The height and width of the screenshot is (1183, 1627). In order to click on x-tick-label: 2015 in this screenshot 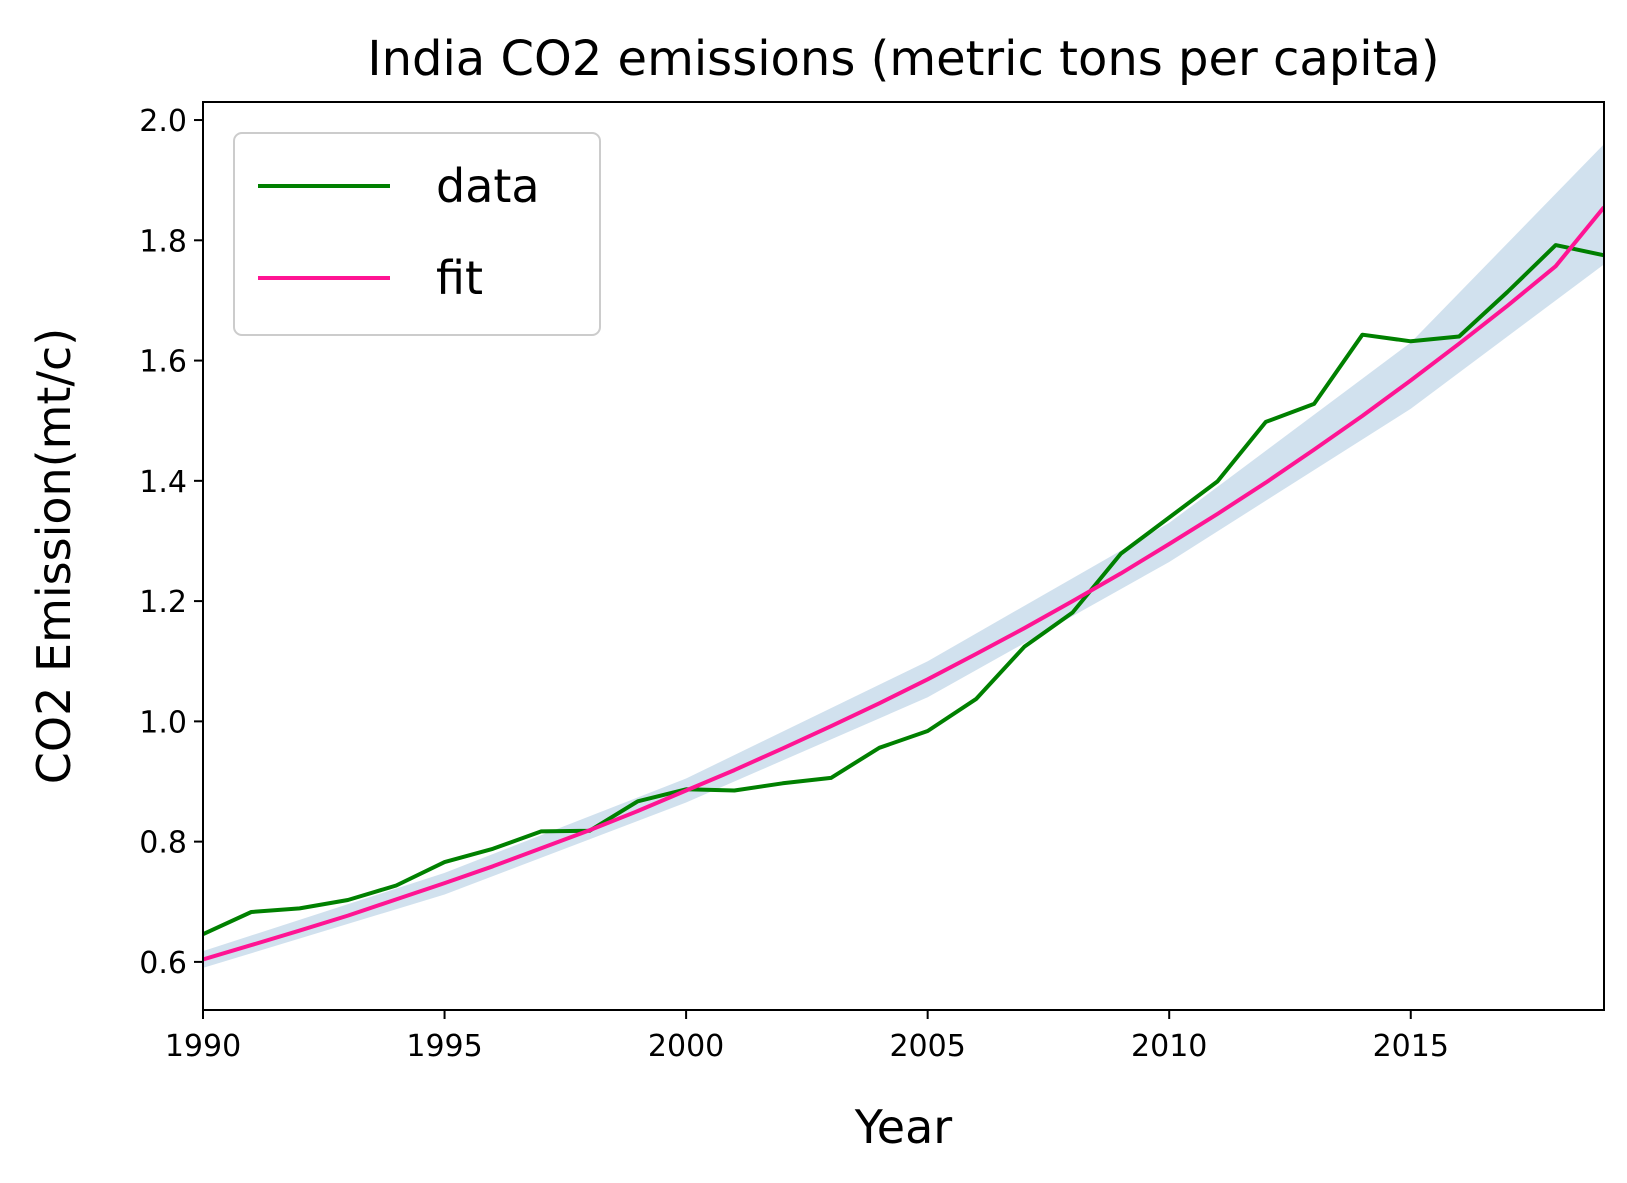, I will do `click(1411, 1046)`.